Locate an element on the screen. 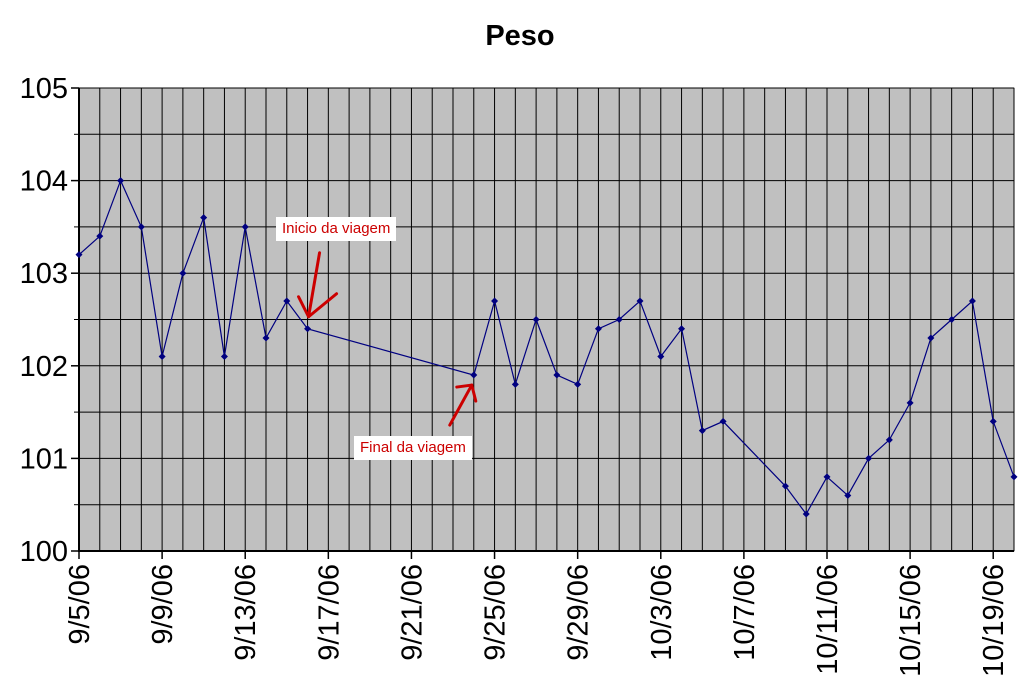  y-tick-label: 103 is located at coordinates (44, 274).